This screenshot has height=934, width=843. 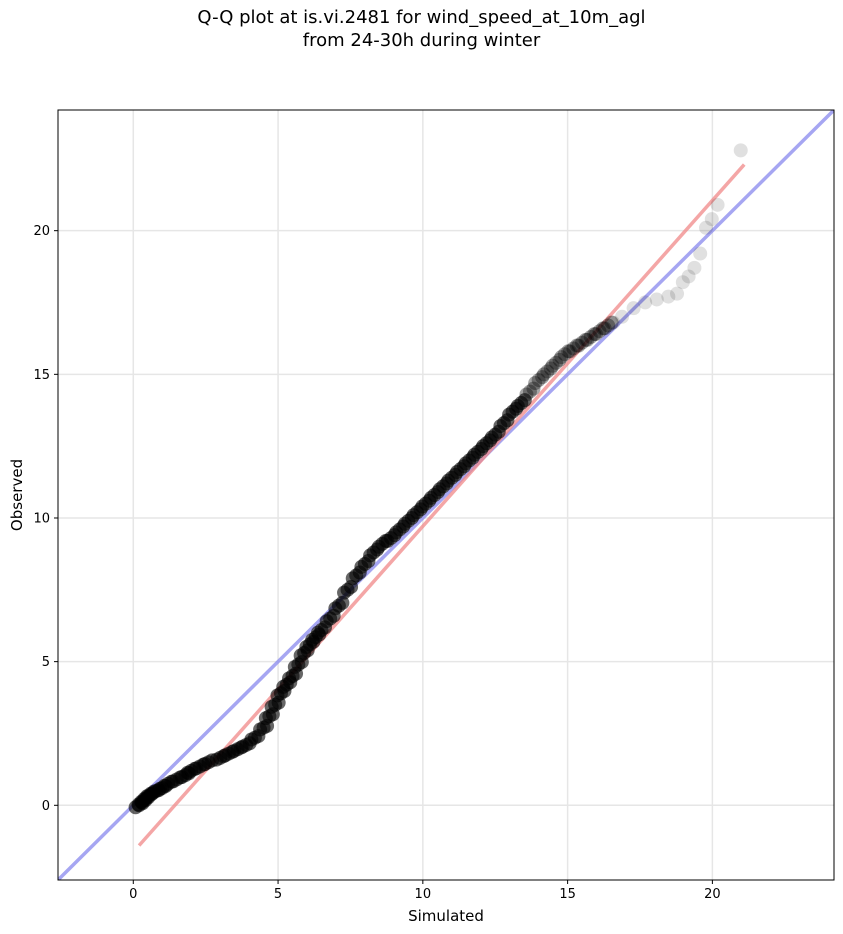 I want to click on y-axis-ticks: 0 5 10 15 20, so click(x=45, y=519).